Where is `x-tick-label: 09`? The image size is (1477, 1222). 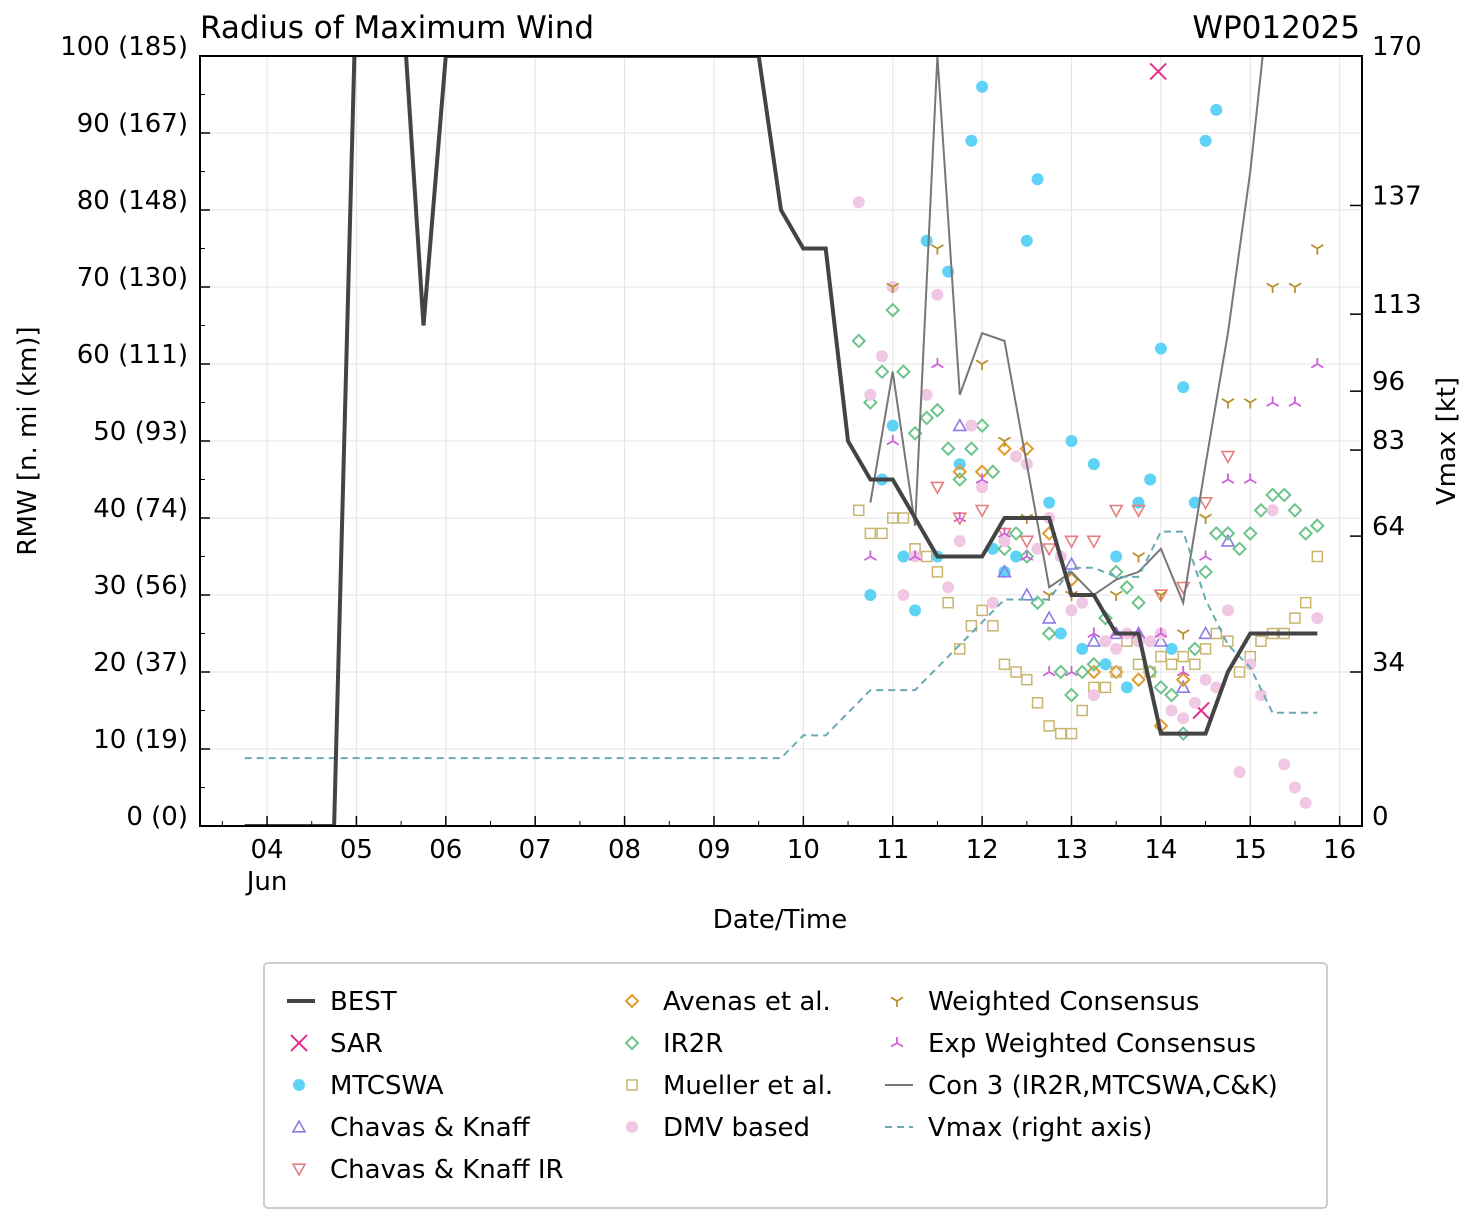
x-tick-label: 09 is located at coordinates (713, 850).